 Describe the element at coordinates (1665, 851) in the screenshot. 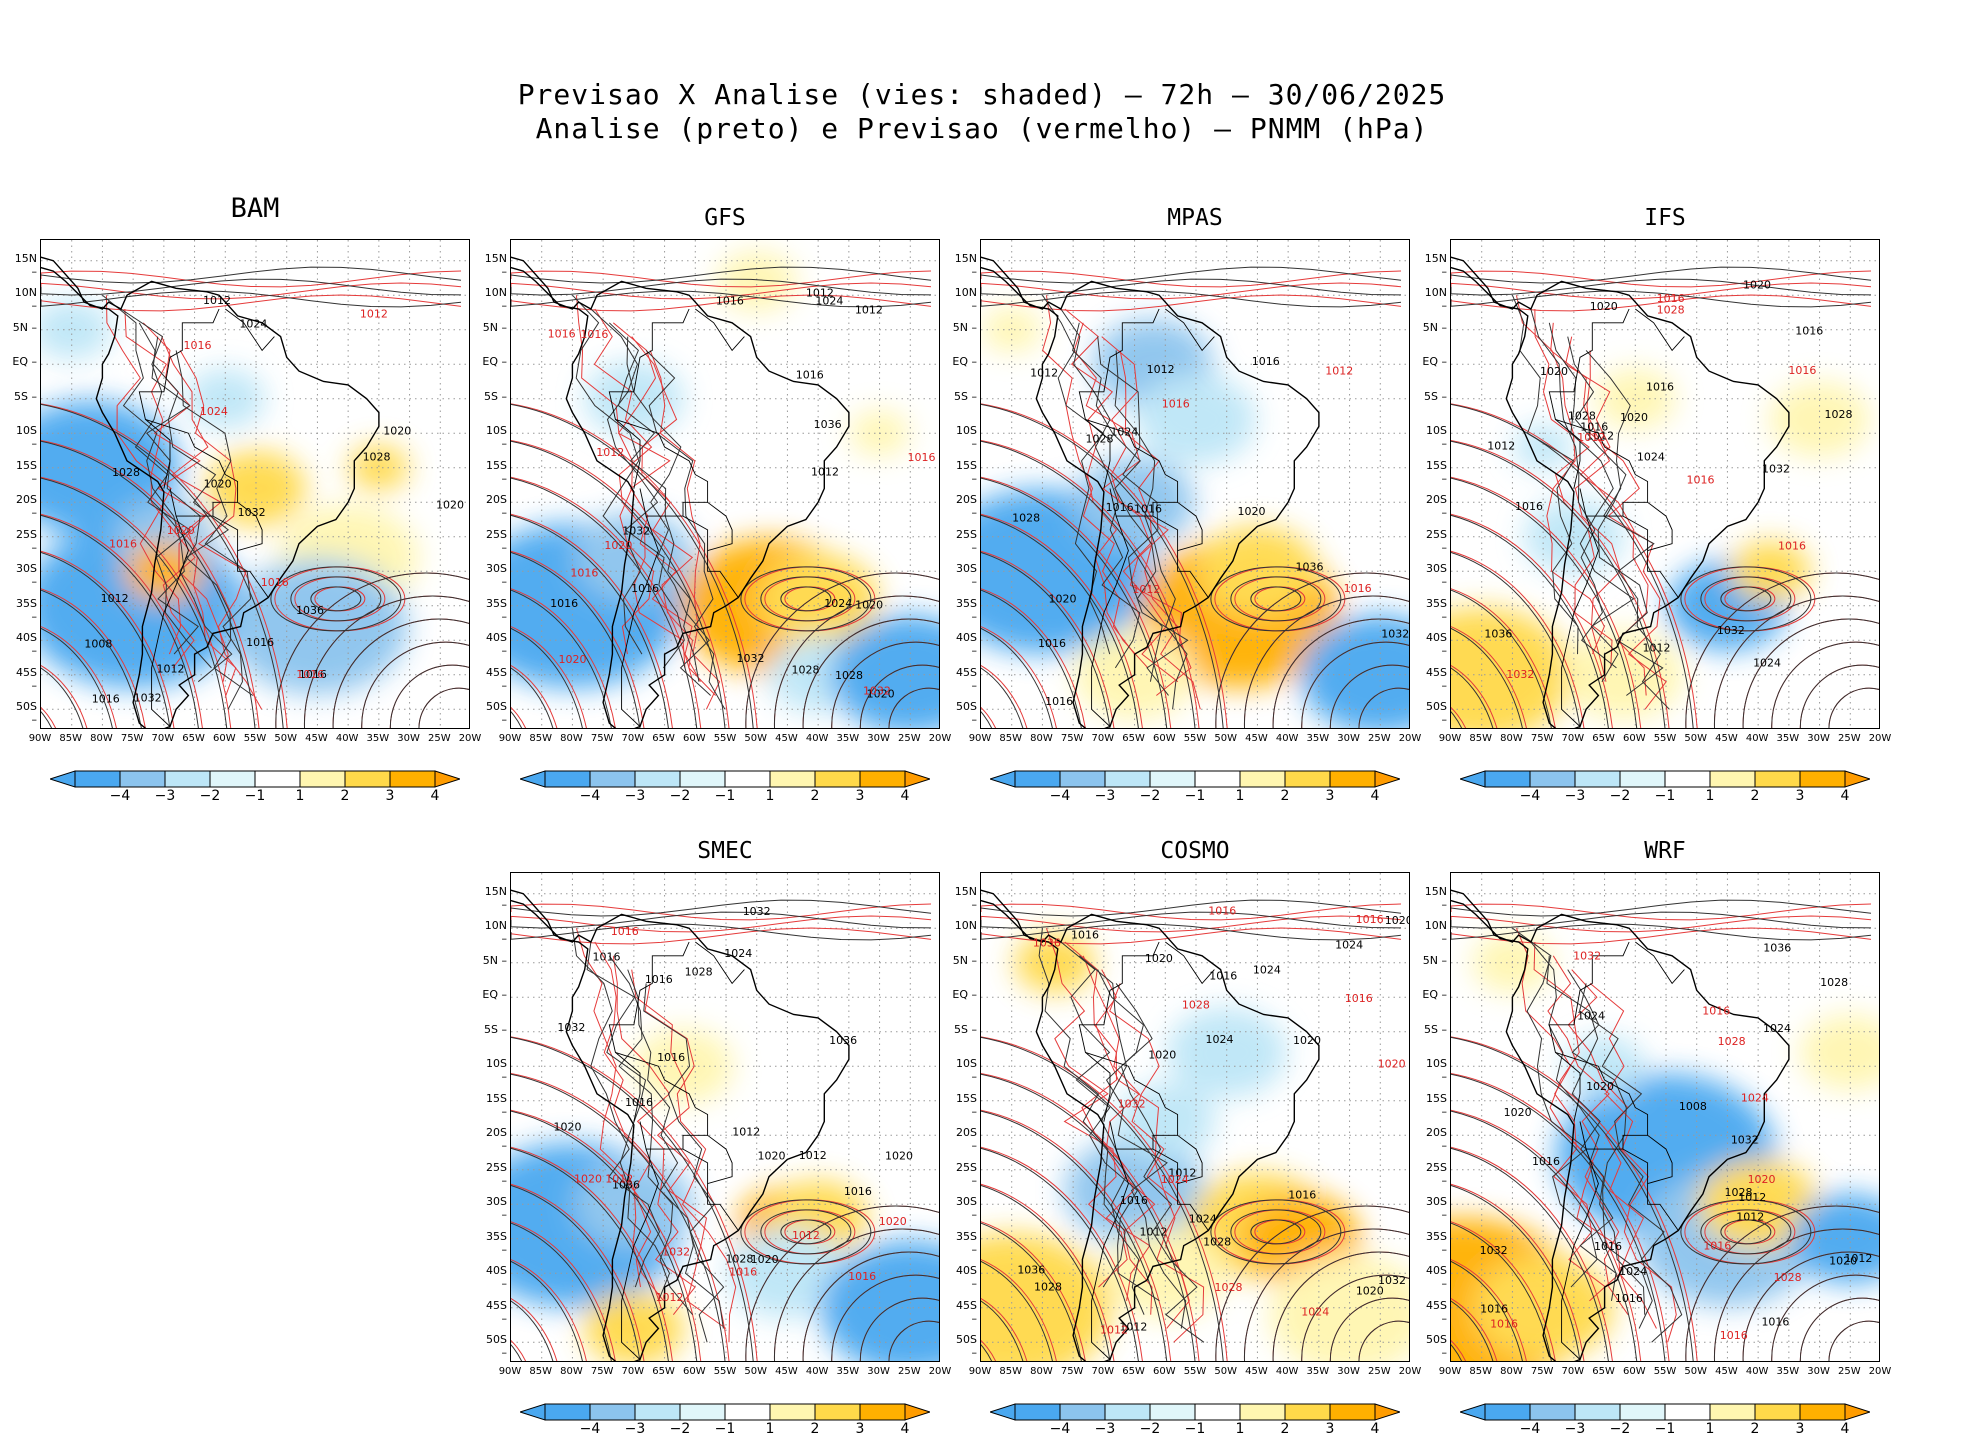

I see `panel-title: WRF` at that location.